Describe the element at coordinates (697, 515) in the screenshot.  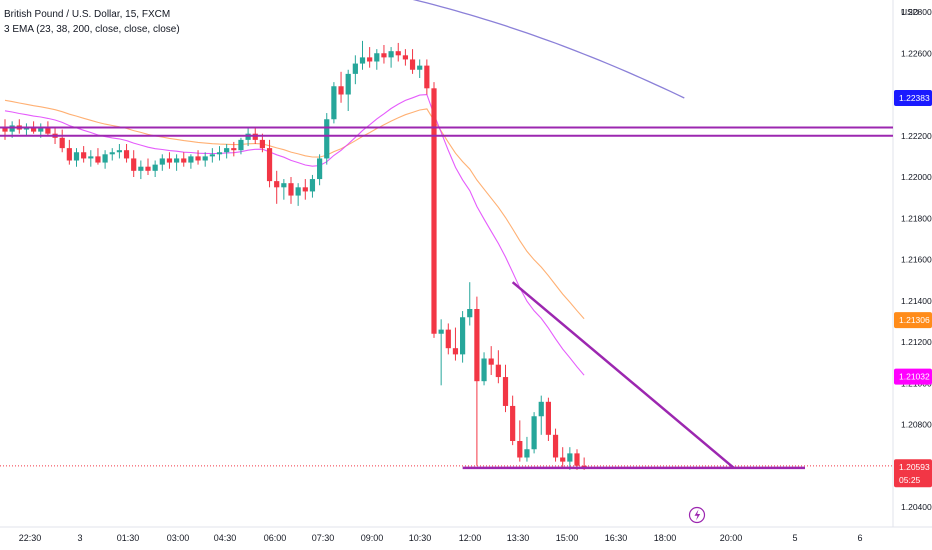
I see `bolt-icon` at that location.